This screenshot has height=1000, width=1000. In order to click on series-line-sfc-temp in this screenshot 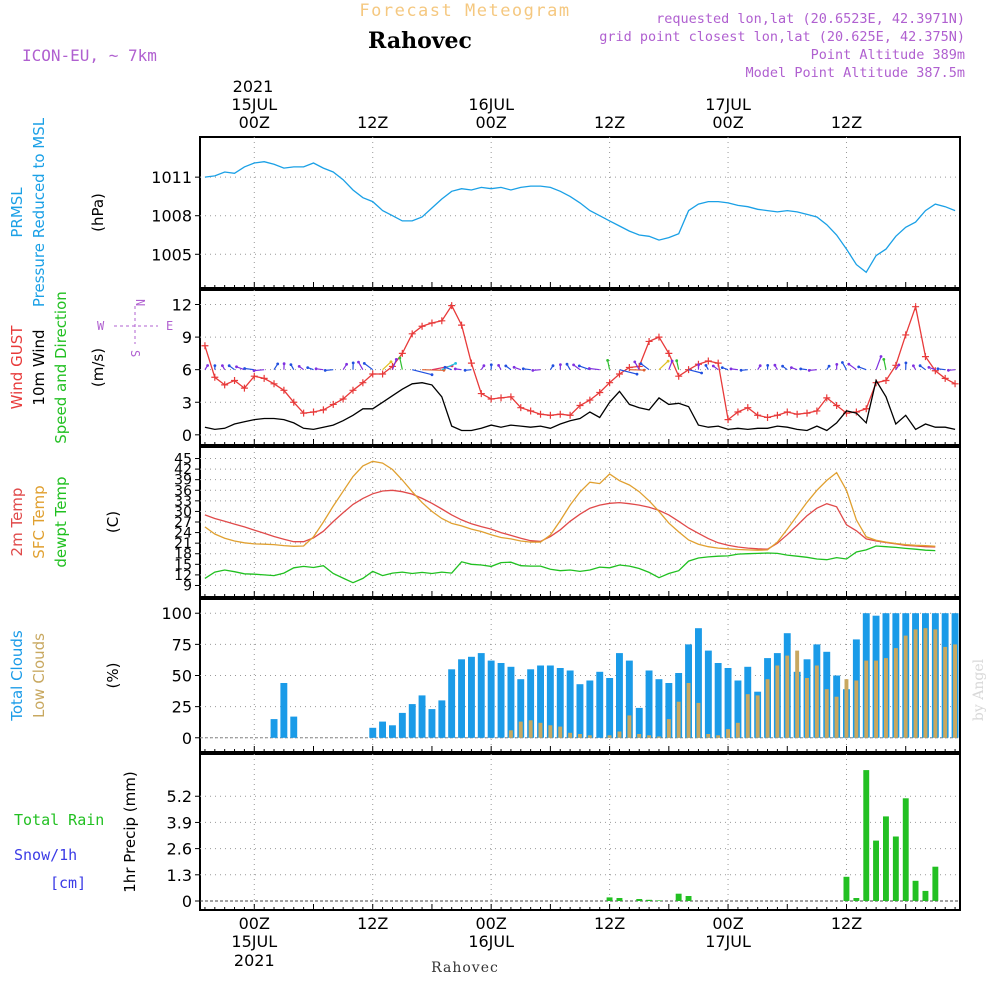, I will do `click(570, 505)`.